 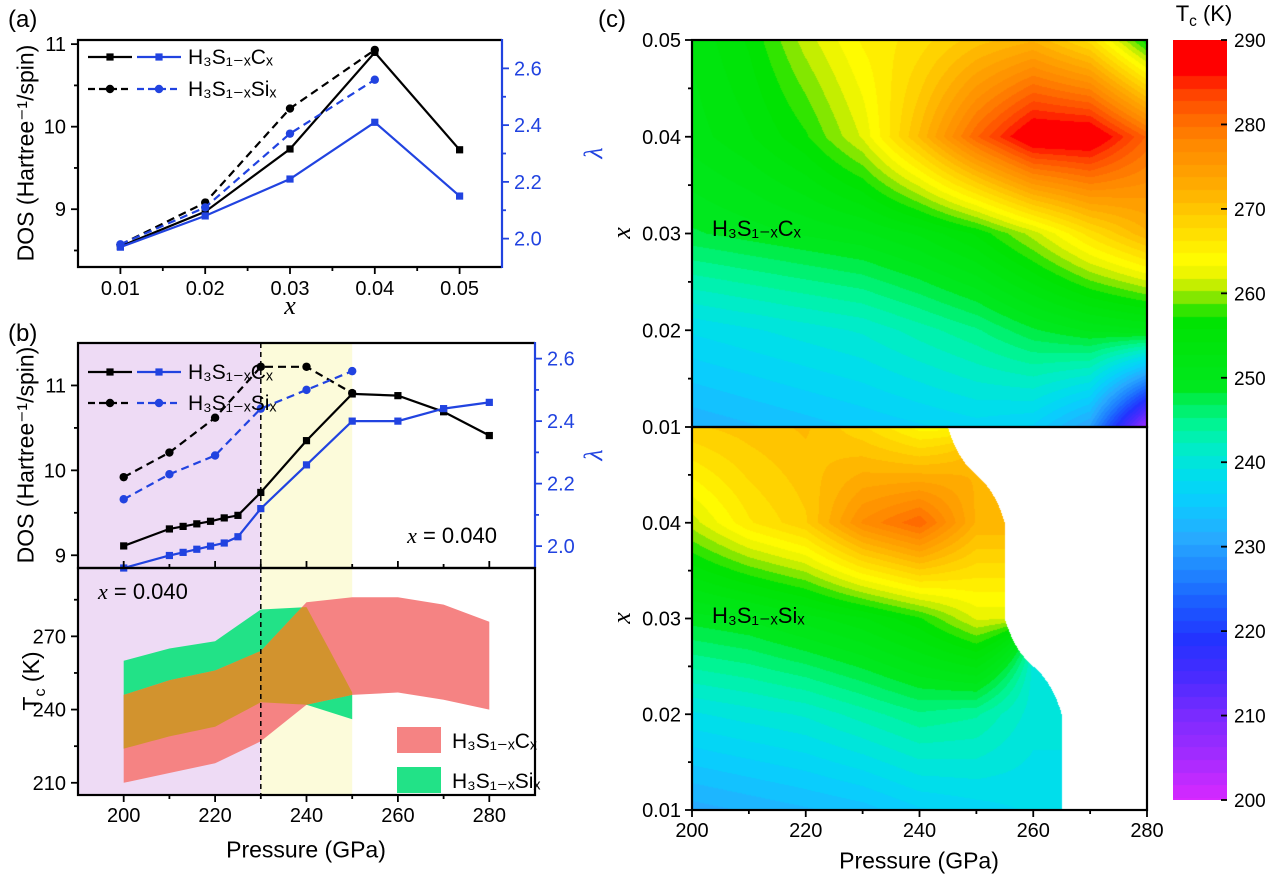 What do you see at coordinates (23, 19) in the screenshot?
I see `panel-a-label: (a)` at bounding box center [23, 19].